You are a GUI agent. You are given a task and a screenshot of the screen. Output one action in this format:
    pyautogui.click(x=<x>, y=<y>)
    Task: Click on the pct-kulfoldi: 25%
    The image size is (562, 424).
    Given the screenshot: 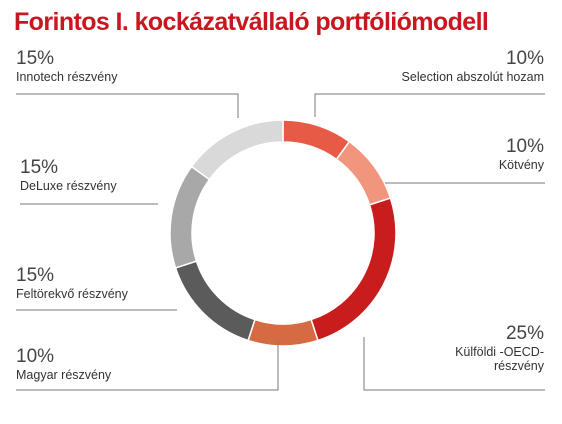 What is the action you would take?
    pyautogui.click(x=524, y=333)
    